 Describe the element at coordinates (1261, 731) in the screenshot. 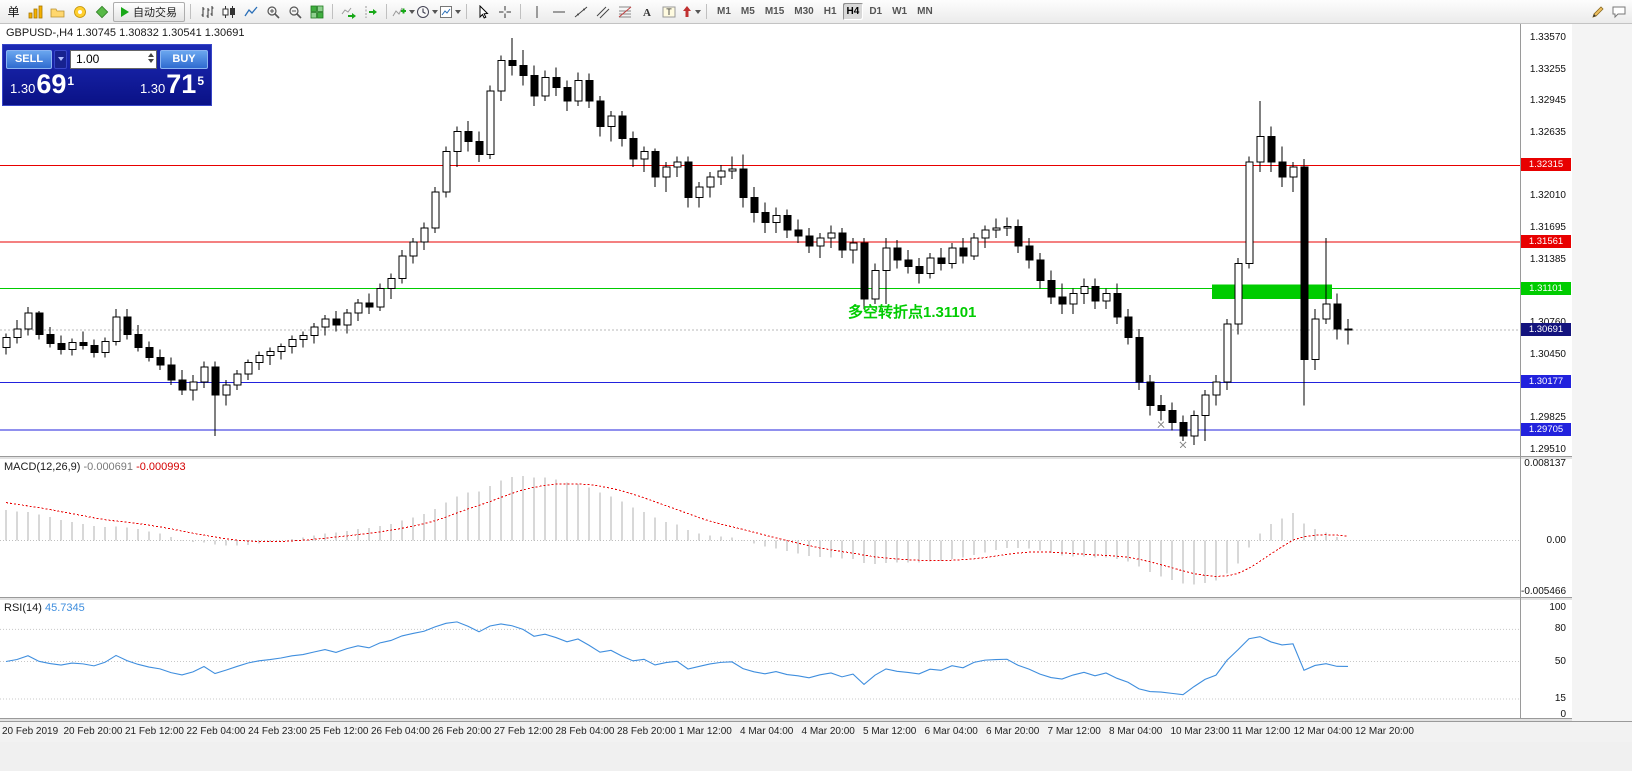

I see `time-axis-label: 11 Mar 12:00` at that location.